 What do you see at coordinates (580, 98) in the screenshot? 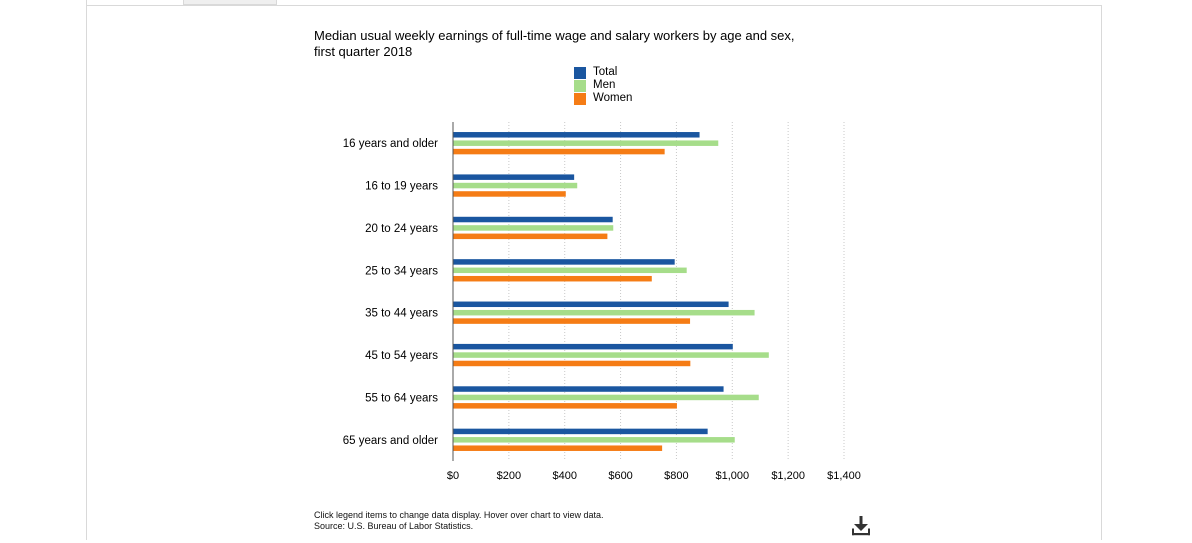
I see `legend-swatch-women` at bounding box center [580, 98].